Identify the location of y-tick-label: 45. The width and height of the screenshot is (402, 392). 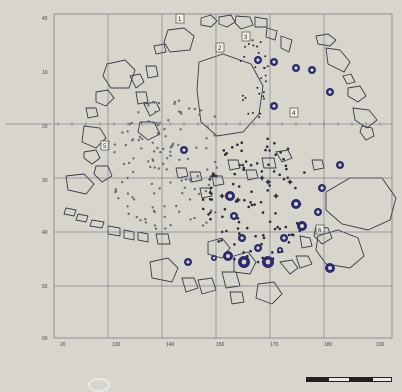
(45, 19).